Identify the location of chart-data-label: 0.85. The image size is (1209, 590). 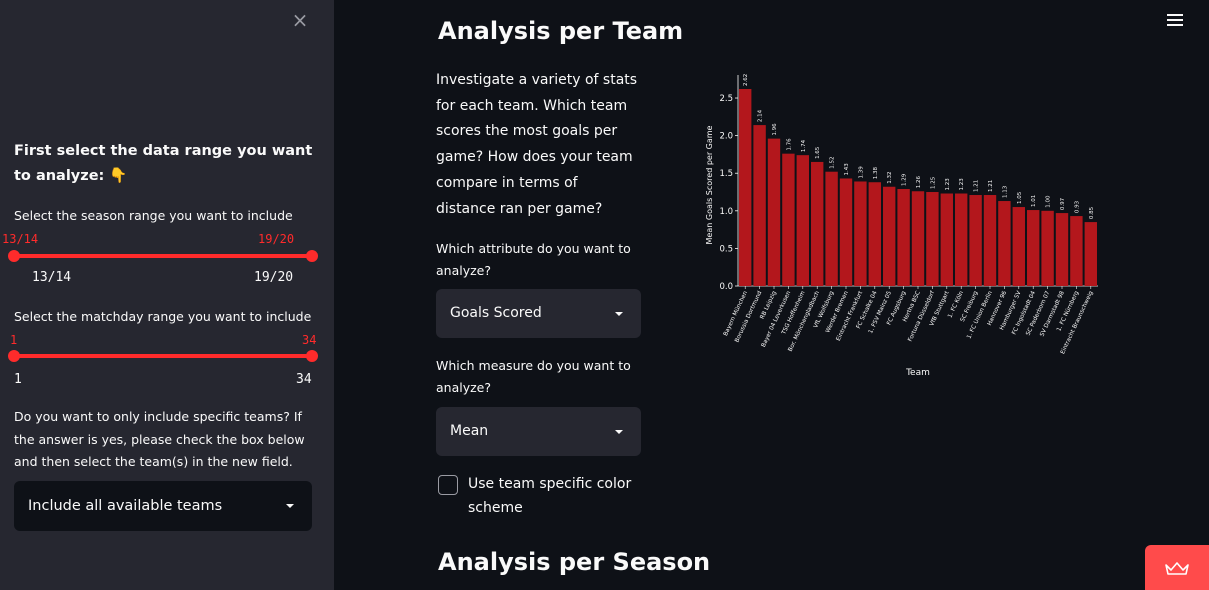
(1092, 212).